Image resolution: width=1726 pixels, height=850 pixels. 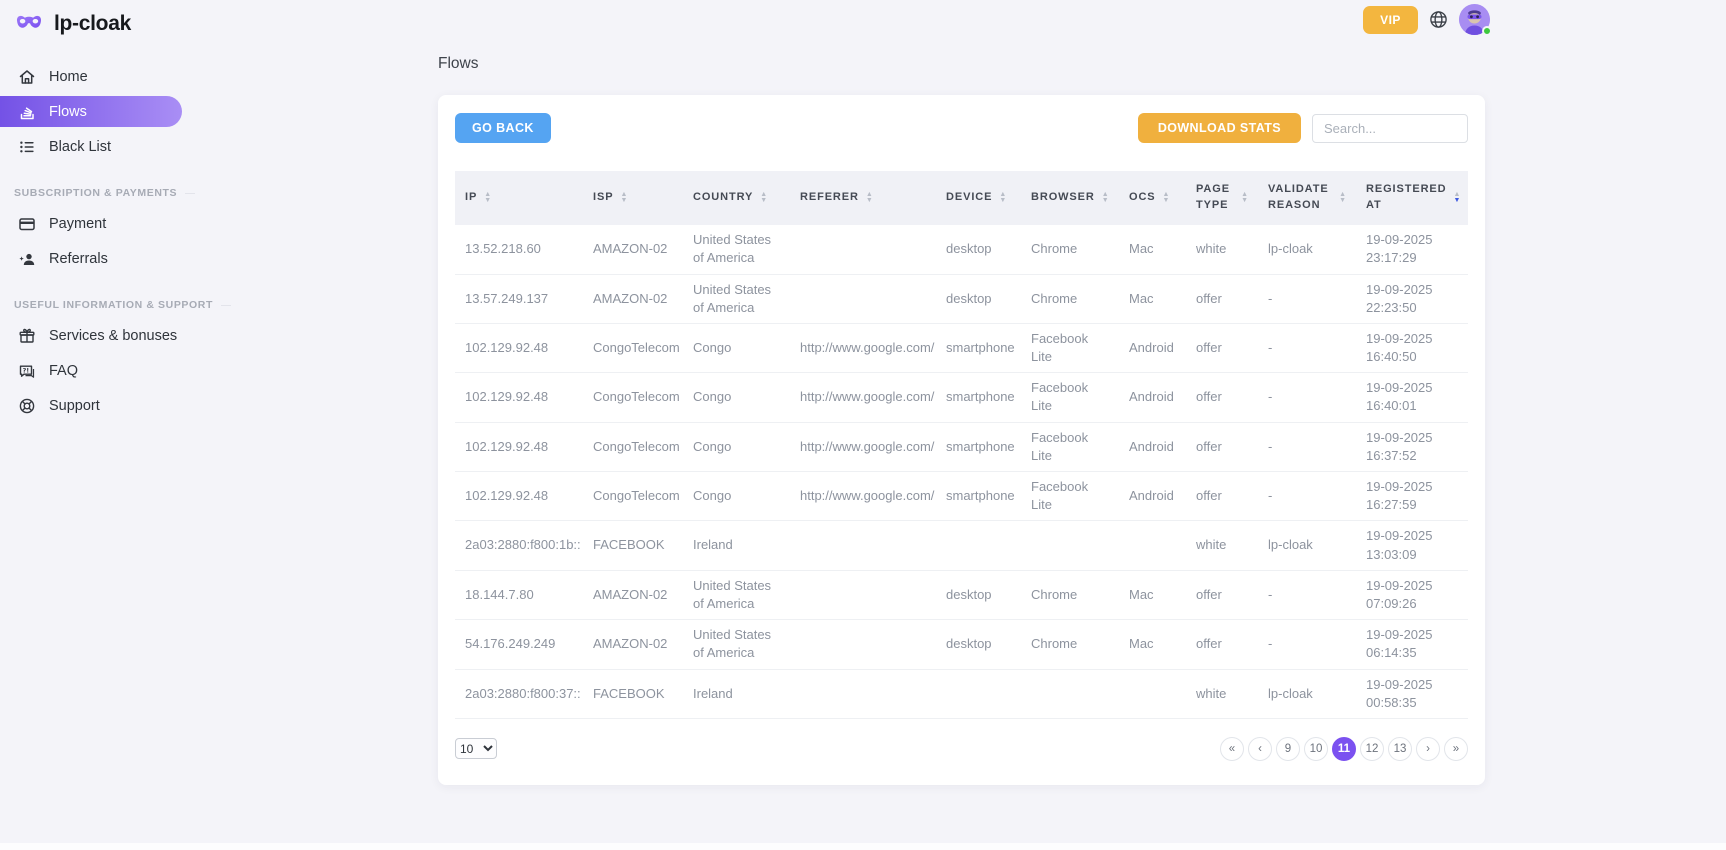 I want to click on sidebar-item-payment: Payment, so click(x=100, y=223).